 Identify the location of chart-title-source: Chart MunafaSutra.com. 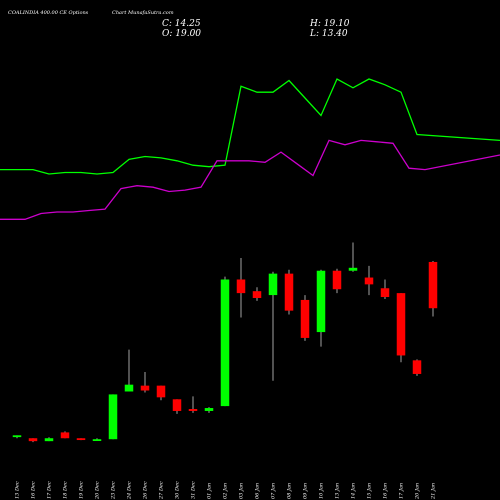
(143, 13).